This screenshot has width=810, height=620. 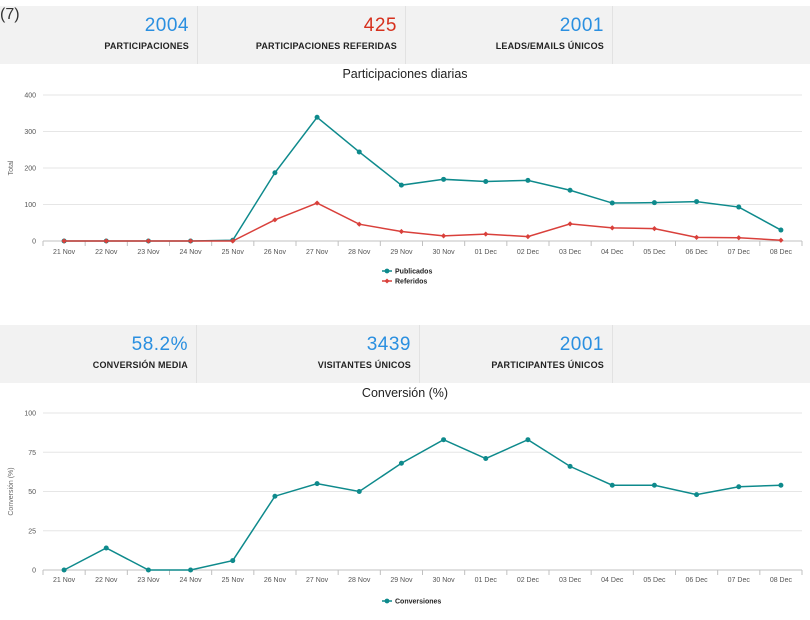 I want to click on kpi-visitantes-unicos: 3439 VISITANTES ÚNICOS, so click(x=308, y=354).